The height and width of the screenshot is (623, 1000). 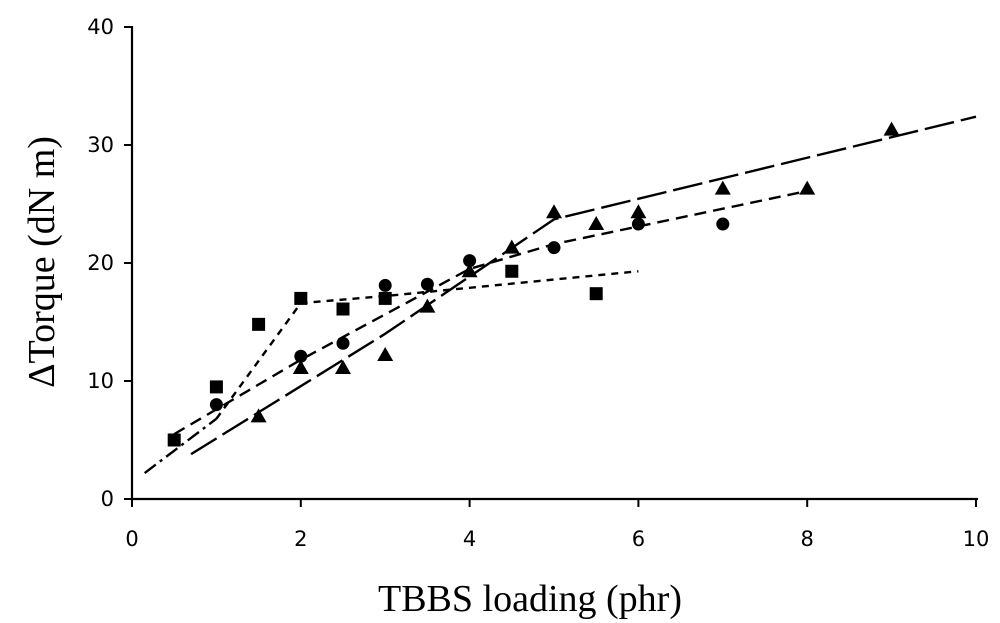 What do you see at coordinates (530, 599) in the screenshot?
I see `x-axis-label: TBBS loading (phr)` at bounding box center [530, 599].